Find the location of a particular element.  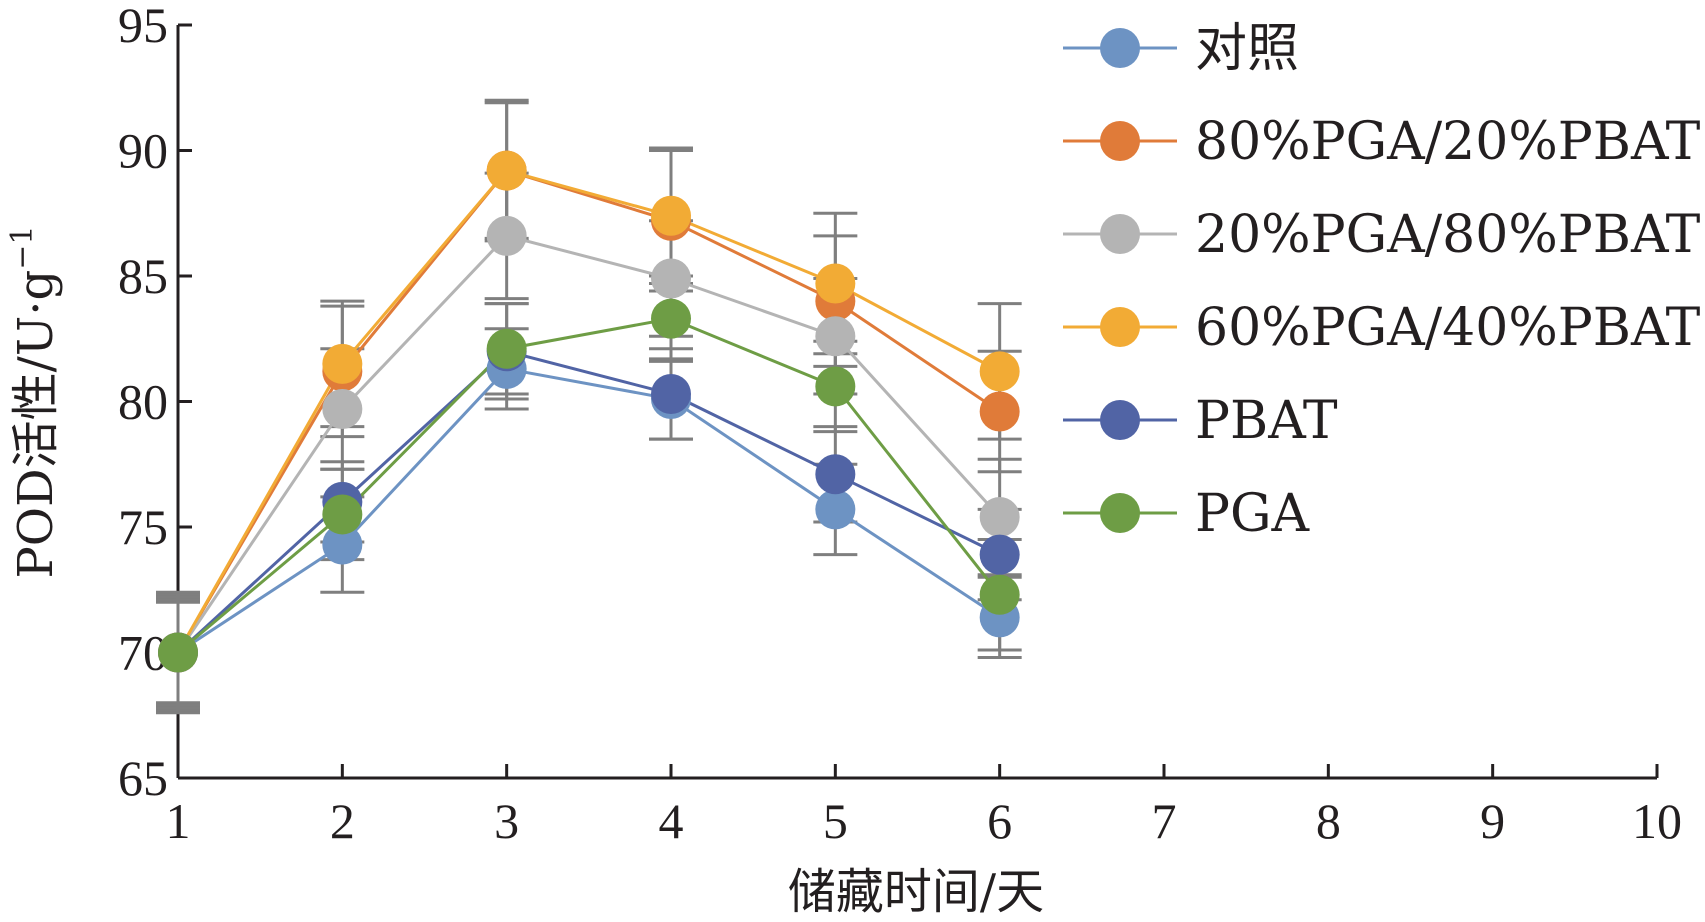

y-tick-label: 80 is located at coordinates (143, 402).